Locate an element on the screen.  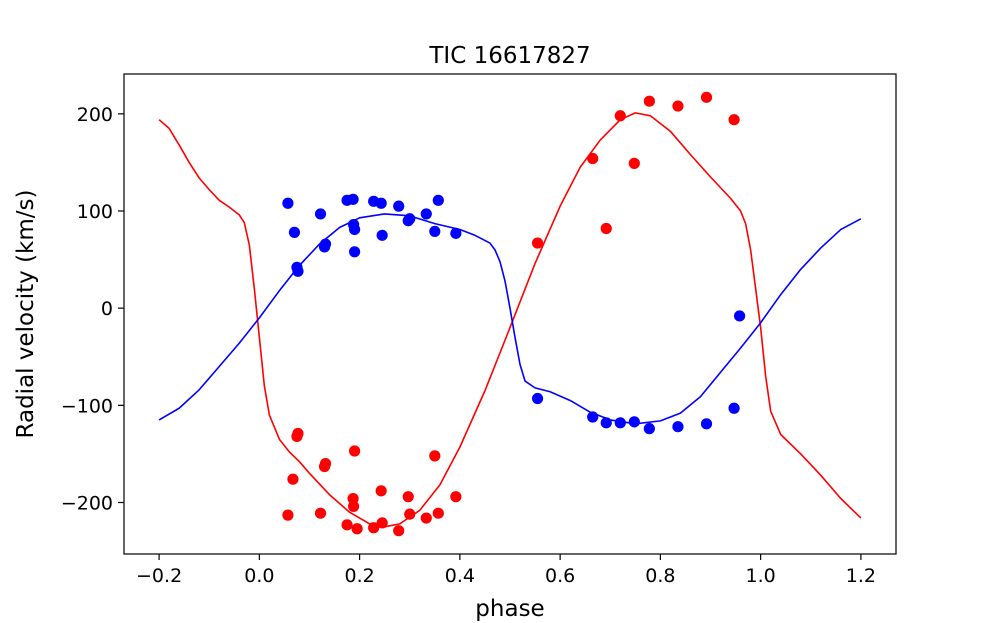
y-axis-label: Radial velocity (km/s) is located at coordinates (26, 314).